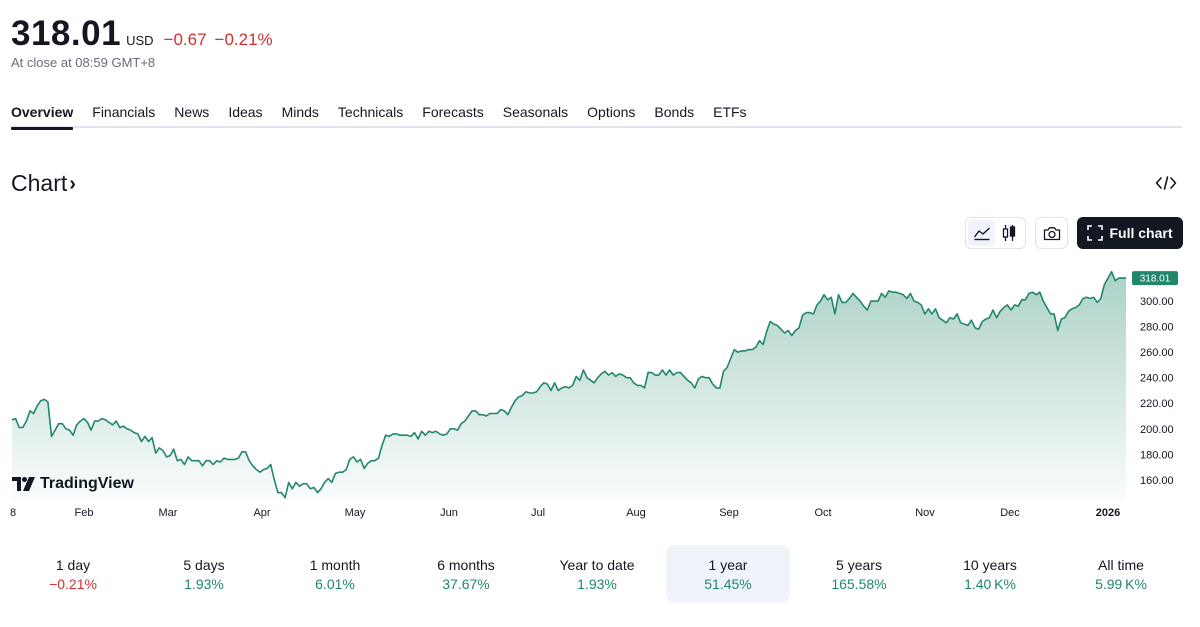 This screenshot has width=1200, height=627. I want to click on period-label: 5 days, so click(204, 565).